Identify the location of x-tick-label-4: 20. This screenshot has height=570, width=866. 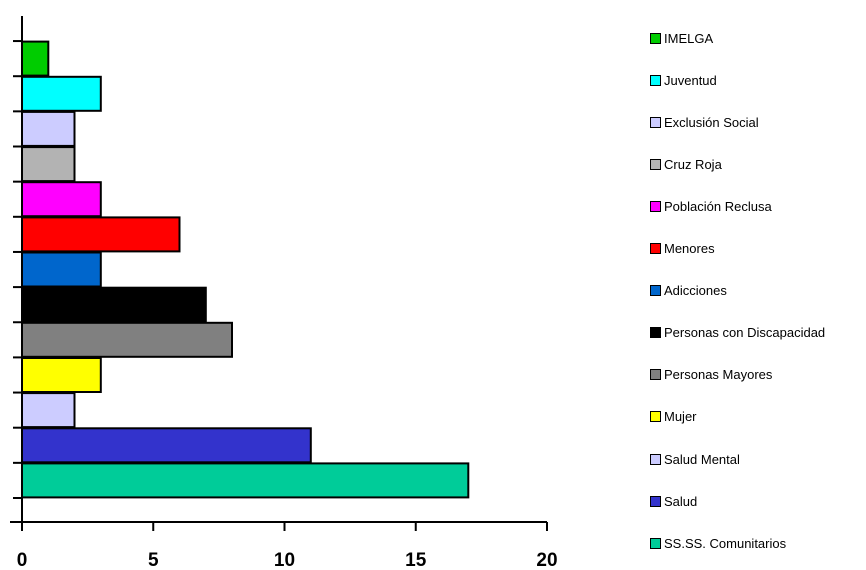
(546, 560).